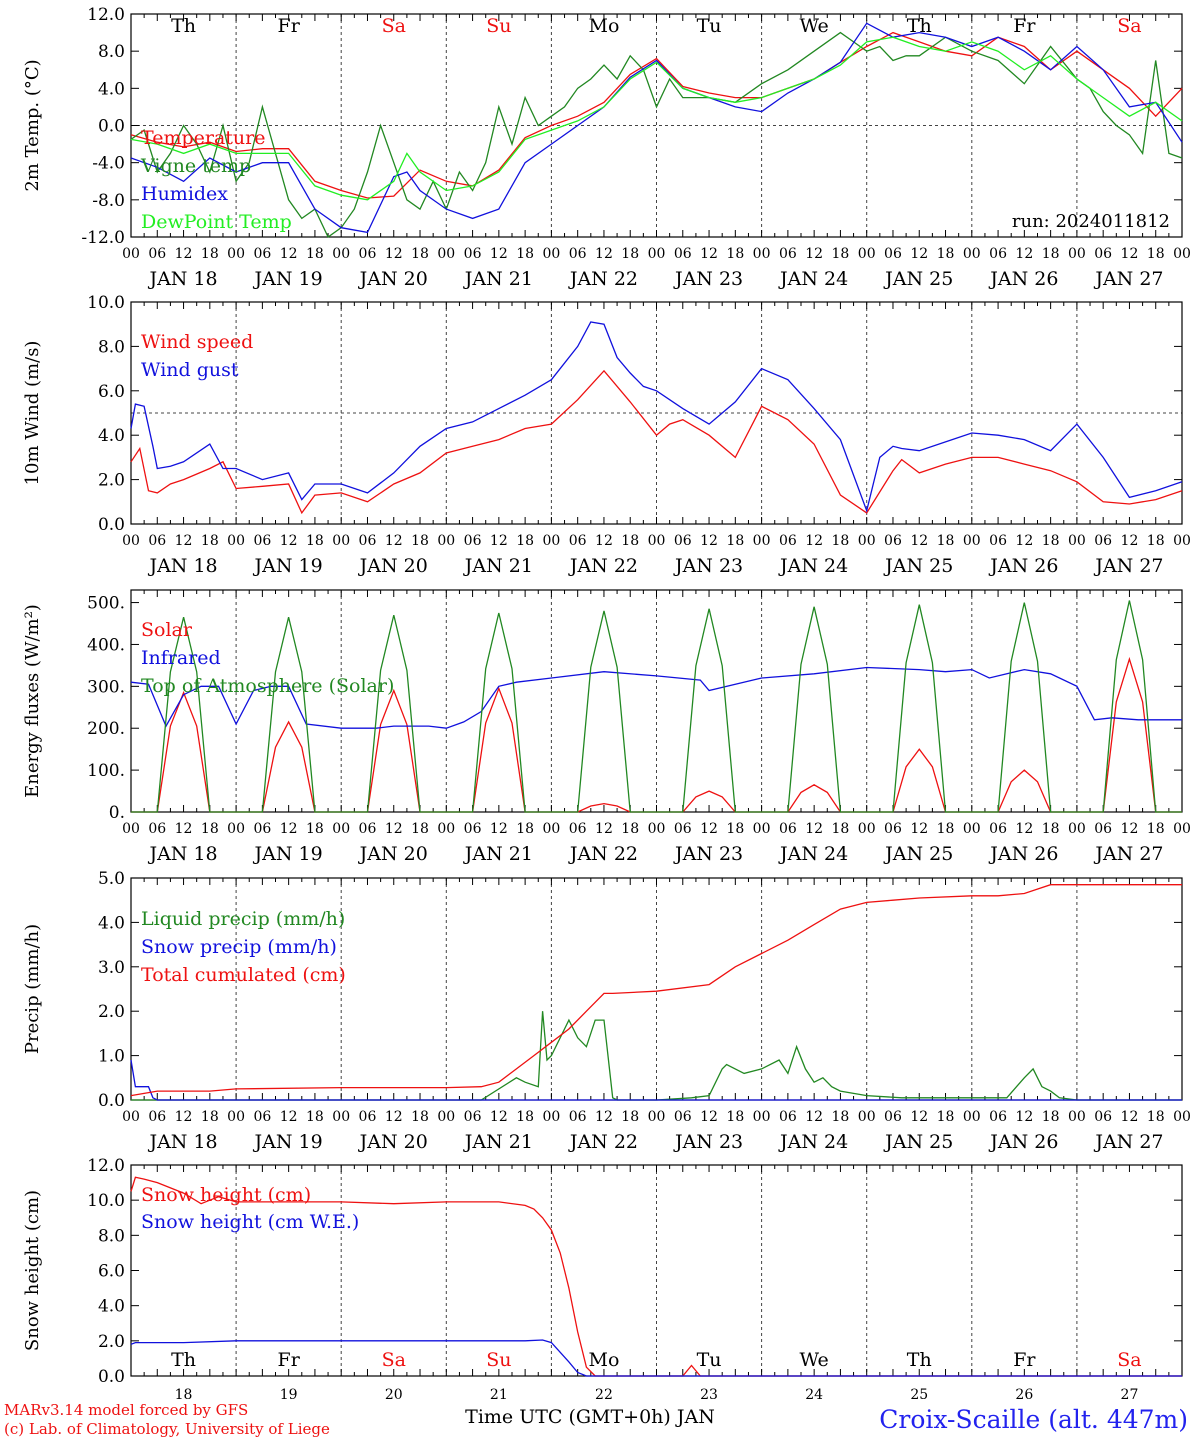 The width and height of the screenshot is (1194, 1440). Describe the element at coordinates (111, 879) in the screenshot. I see `y-tick-label: 5.0` at that location.